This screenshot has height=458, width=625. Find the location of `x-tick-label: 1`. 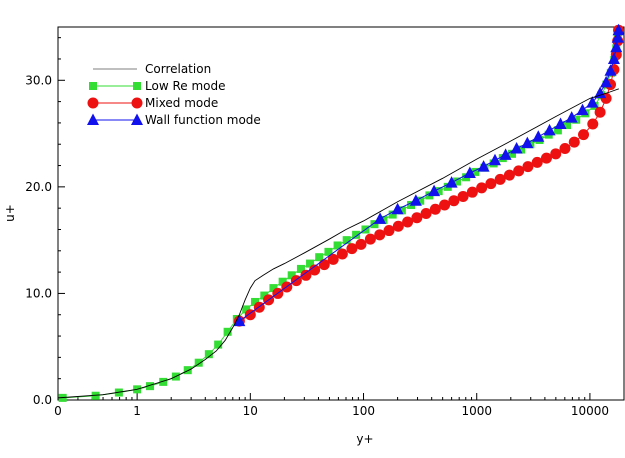

x-tick-label: 1 is located at coordinates (137, 411).